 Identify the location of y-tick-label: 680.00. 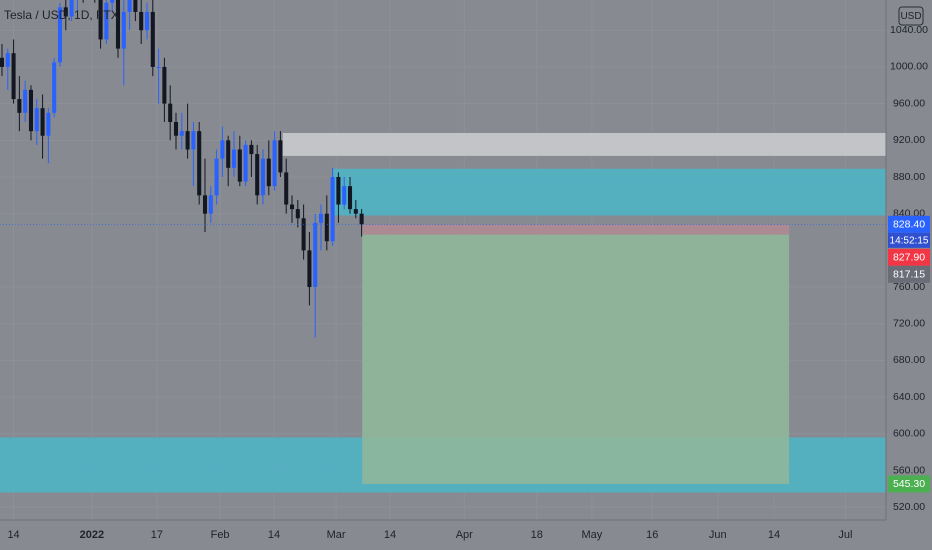
(909, 360).